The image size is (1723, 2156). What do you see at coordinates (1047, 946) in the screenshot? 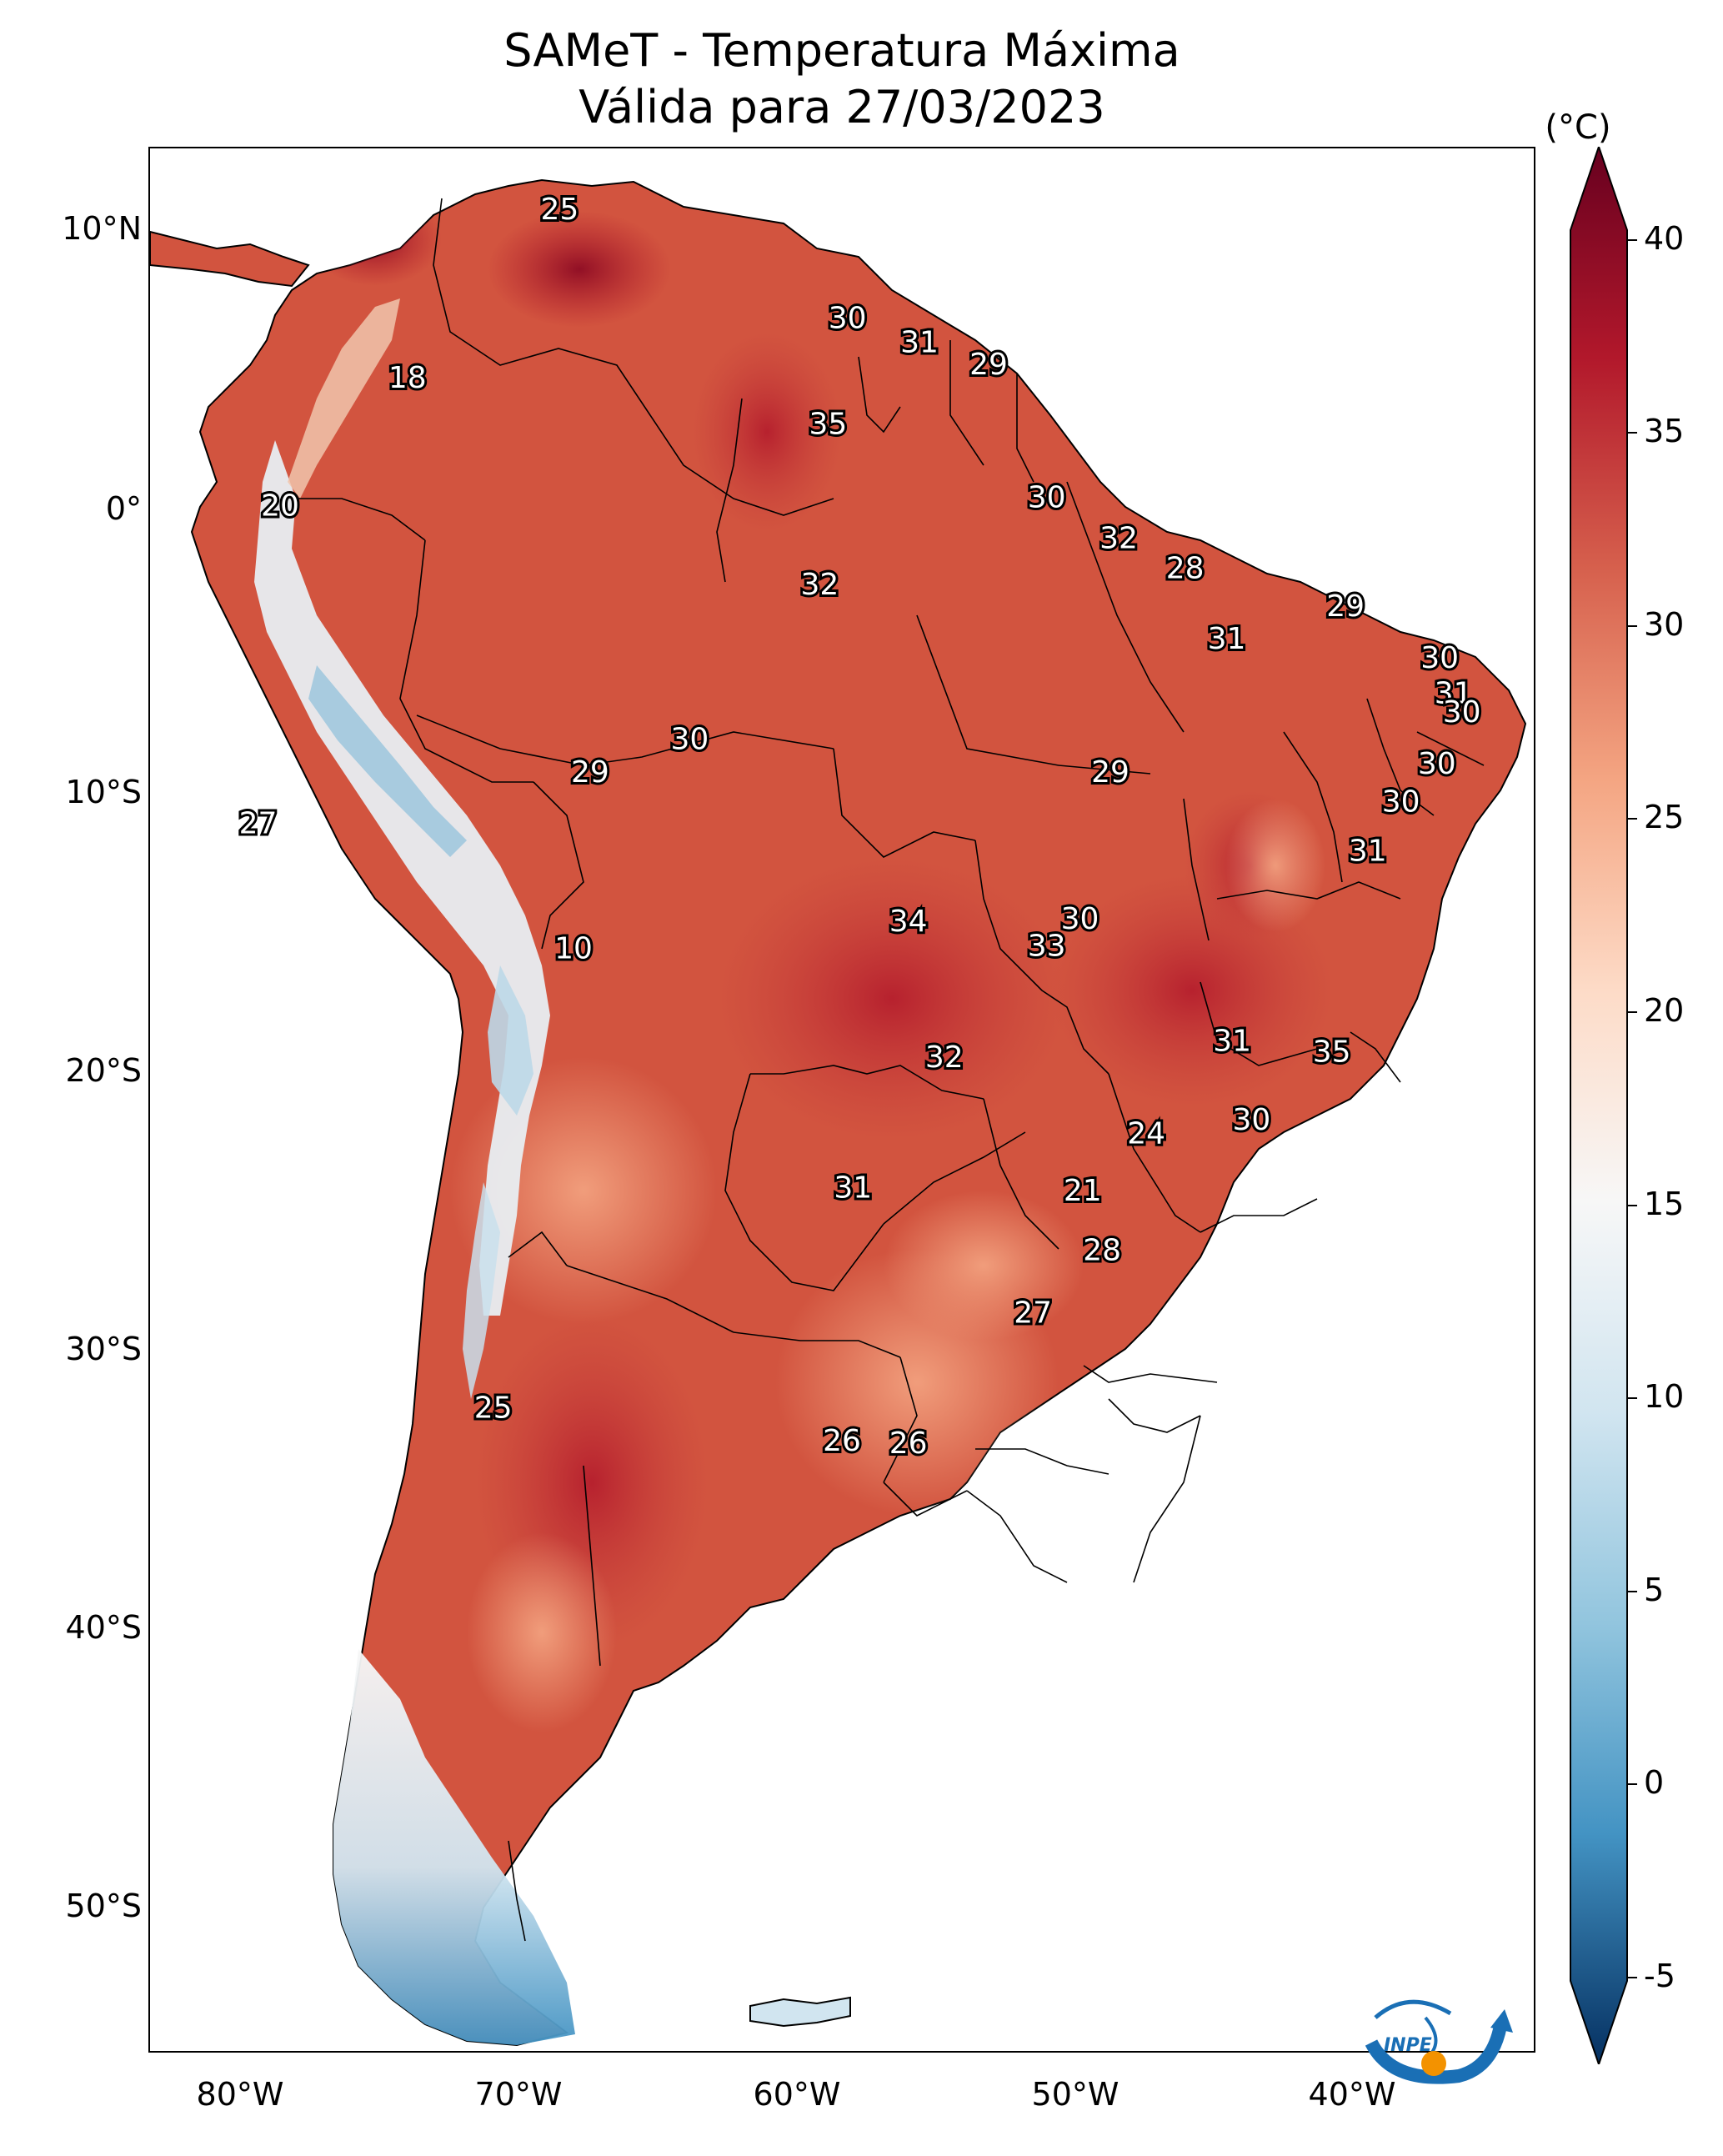
I see `station-value-label: 33` at bounding box center [1047, 946].